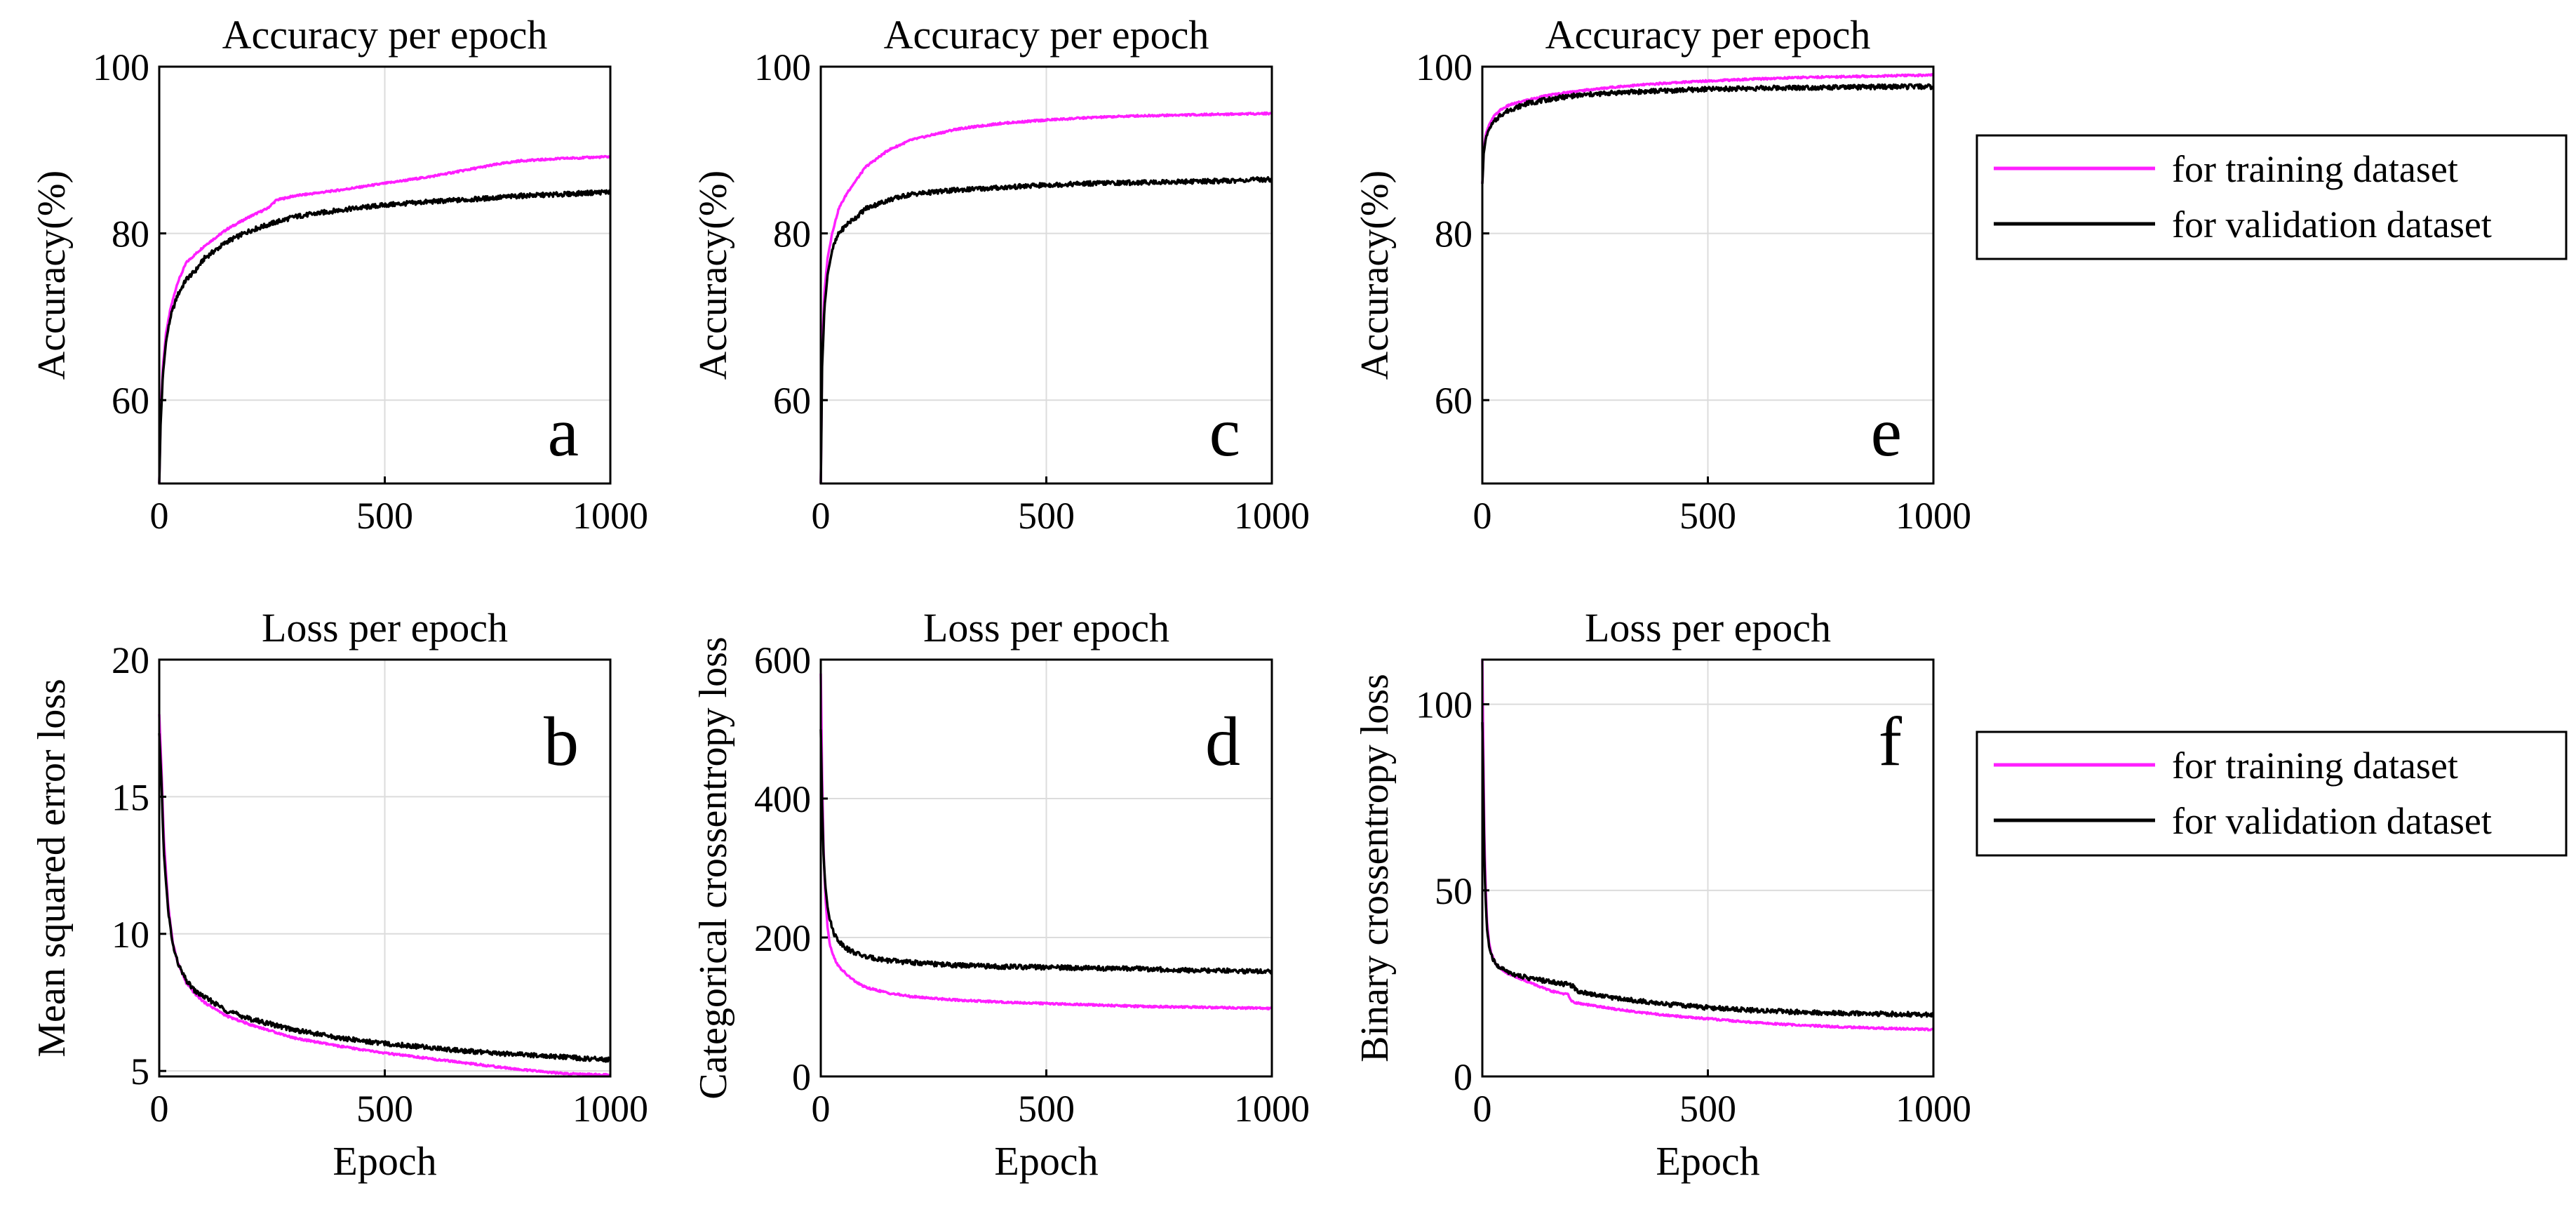 The height and width of the screenshot is (1221, 2576). What do you see at coordinates (782, 67) in the screenshot?
I see `panel-c-ytick-label-2: 100` at bounding box center [782, 67].